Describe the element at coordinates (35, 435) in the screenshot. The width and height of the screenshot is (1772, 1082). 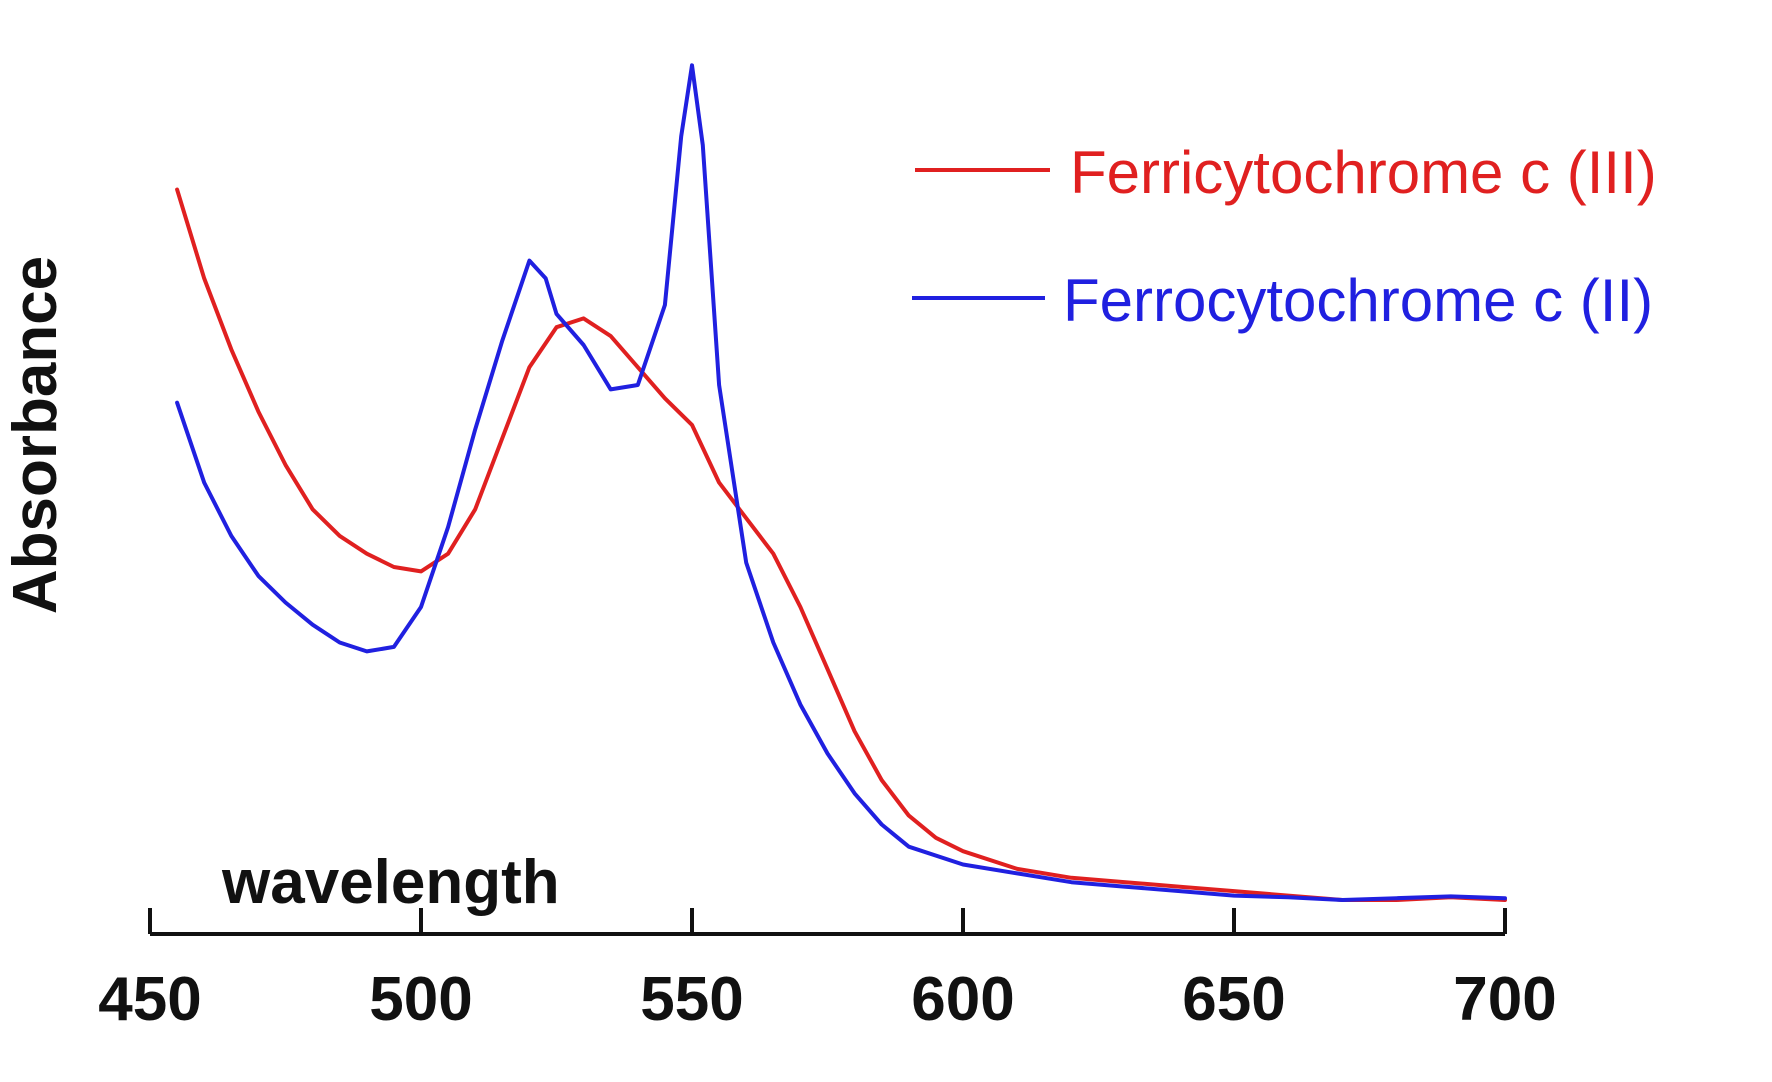
I see `y-axis-title: Absorbance` at that location.